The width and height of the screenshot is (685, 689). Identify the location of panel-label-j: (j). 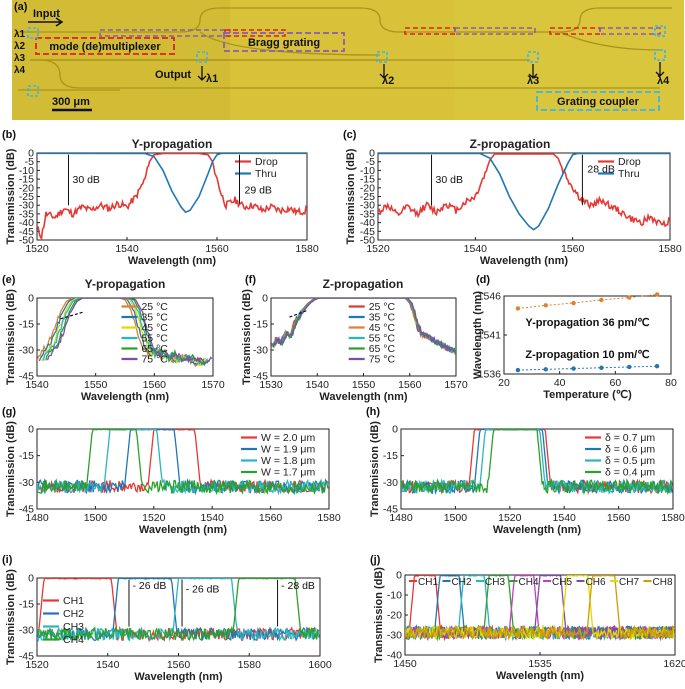
(375, 560).